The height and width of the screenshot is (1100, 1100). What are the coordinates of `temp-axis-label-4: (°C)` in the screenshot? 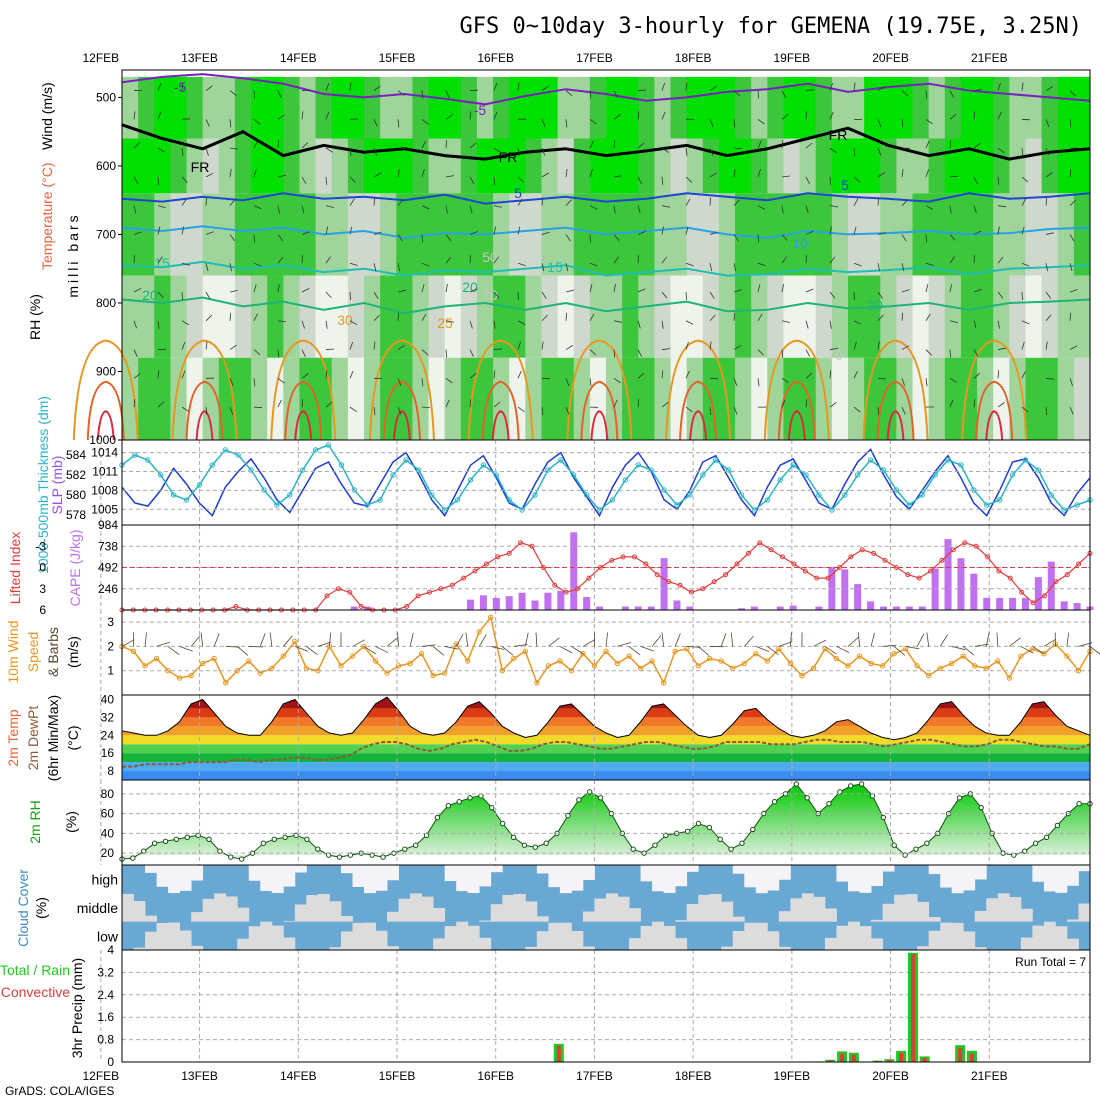 It's located at (73, 737).